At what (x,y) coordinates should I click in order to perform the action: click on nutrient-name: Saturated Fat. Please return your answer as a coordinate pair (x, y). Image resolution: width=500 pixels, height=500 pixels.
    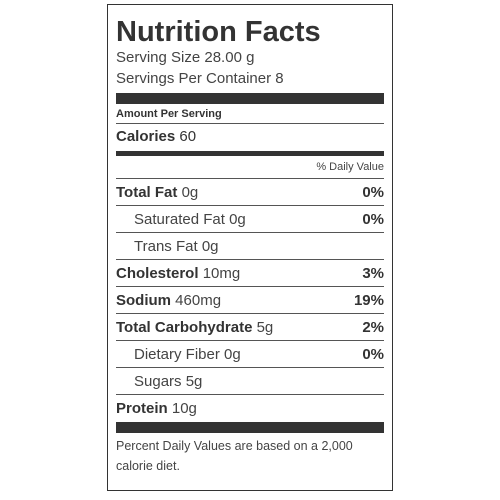
    Looking at the image, I should click on (179, 219).